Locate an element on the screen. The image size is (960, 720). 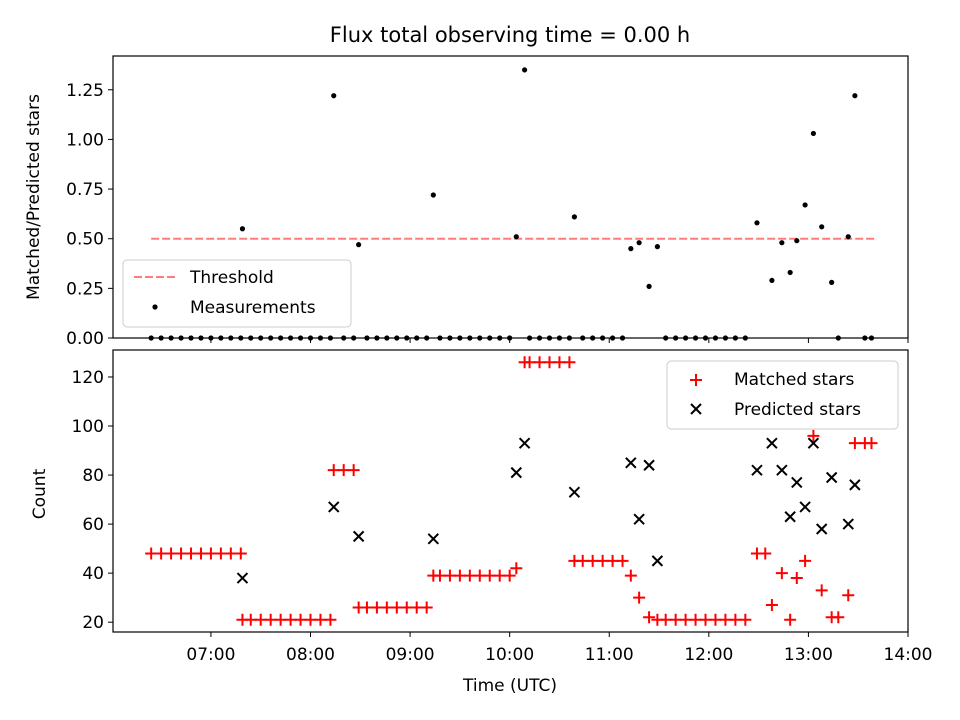
chart-title: Flux total observing time = 0.00 h is located at coordinates (510, 35).